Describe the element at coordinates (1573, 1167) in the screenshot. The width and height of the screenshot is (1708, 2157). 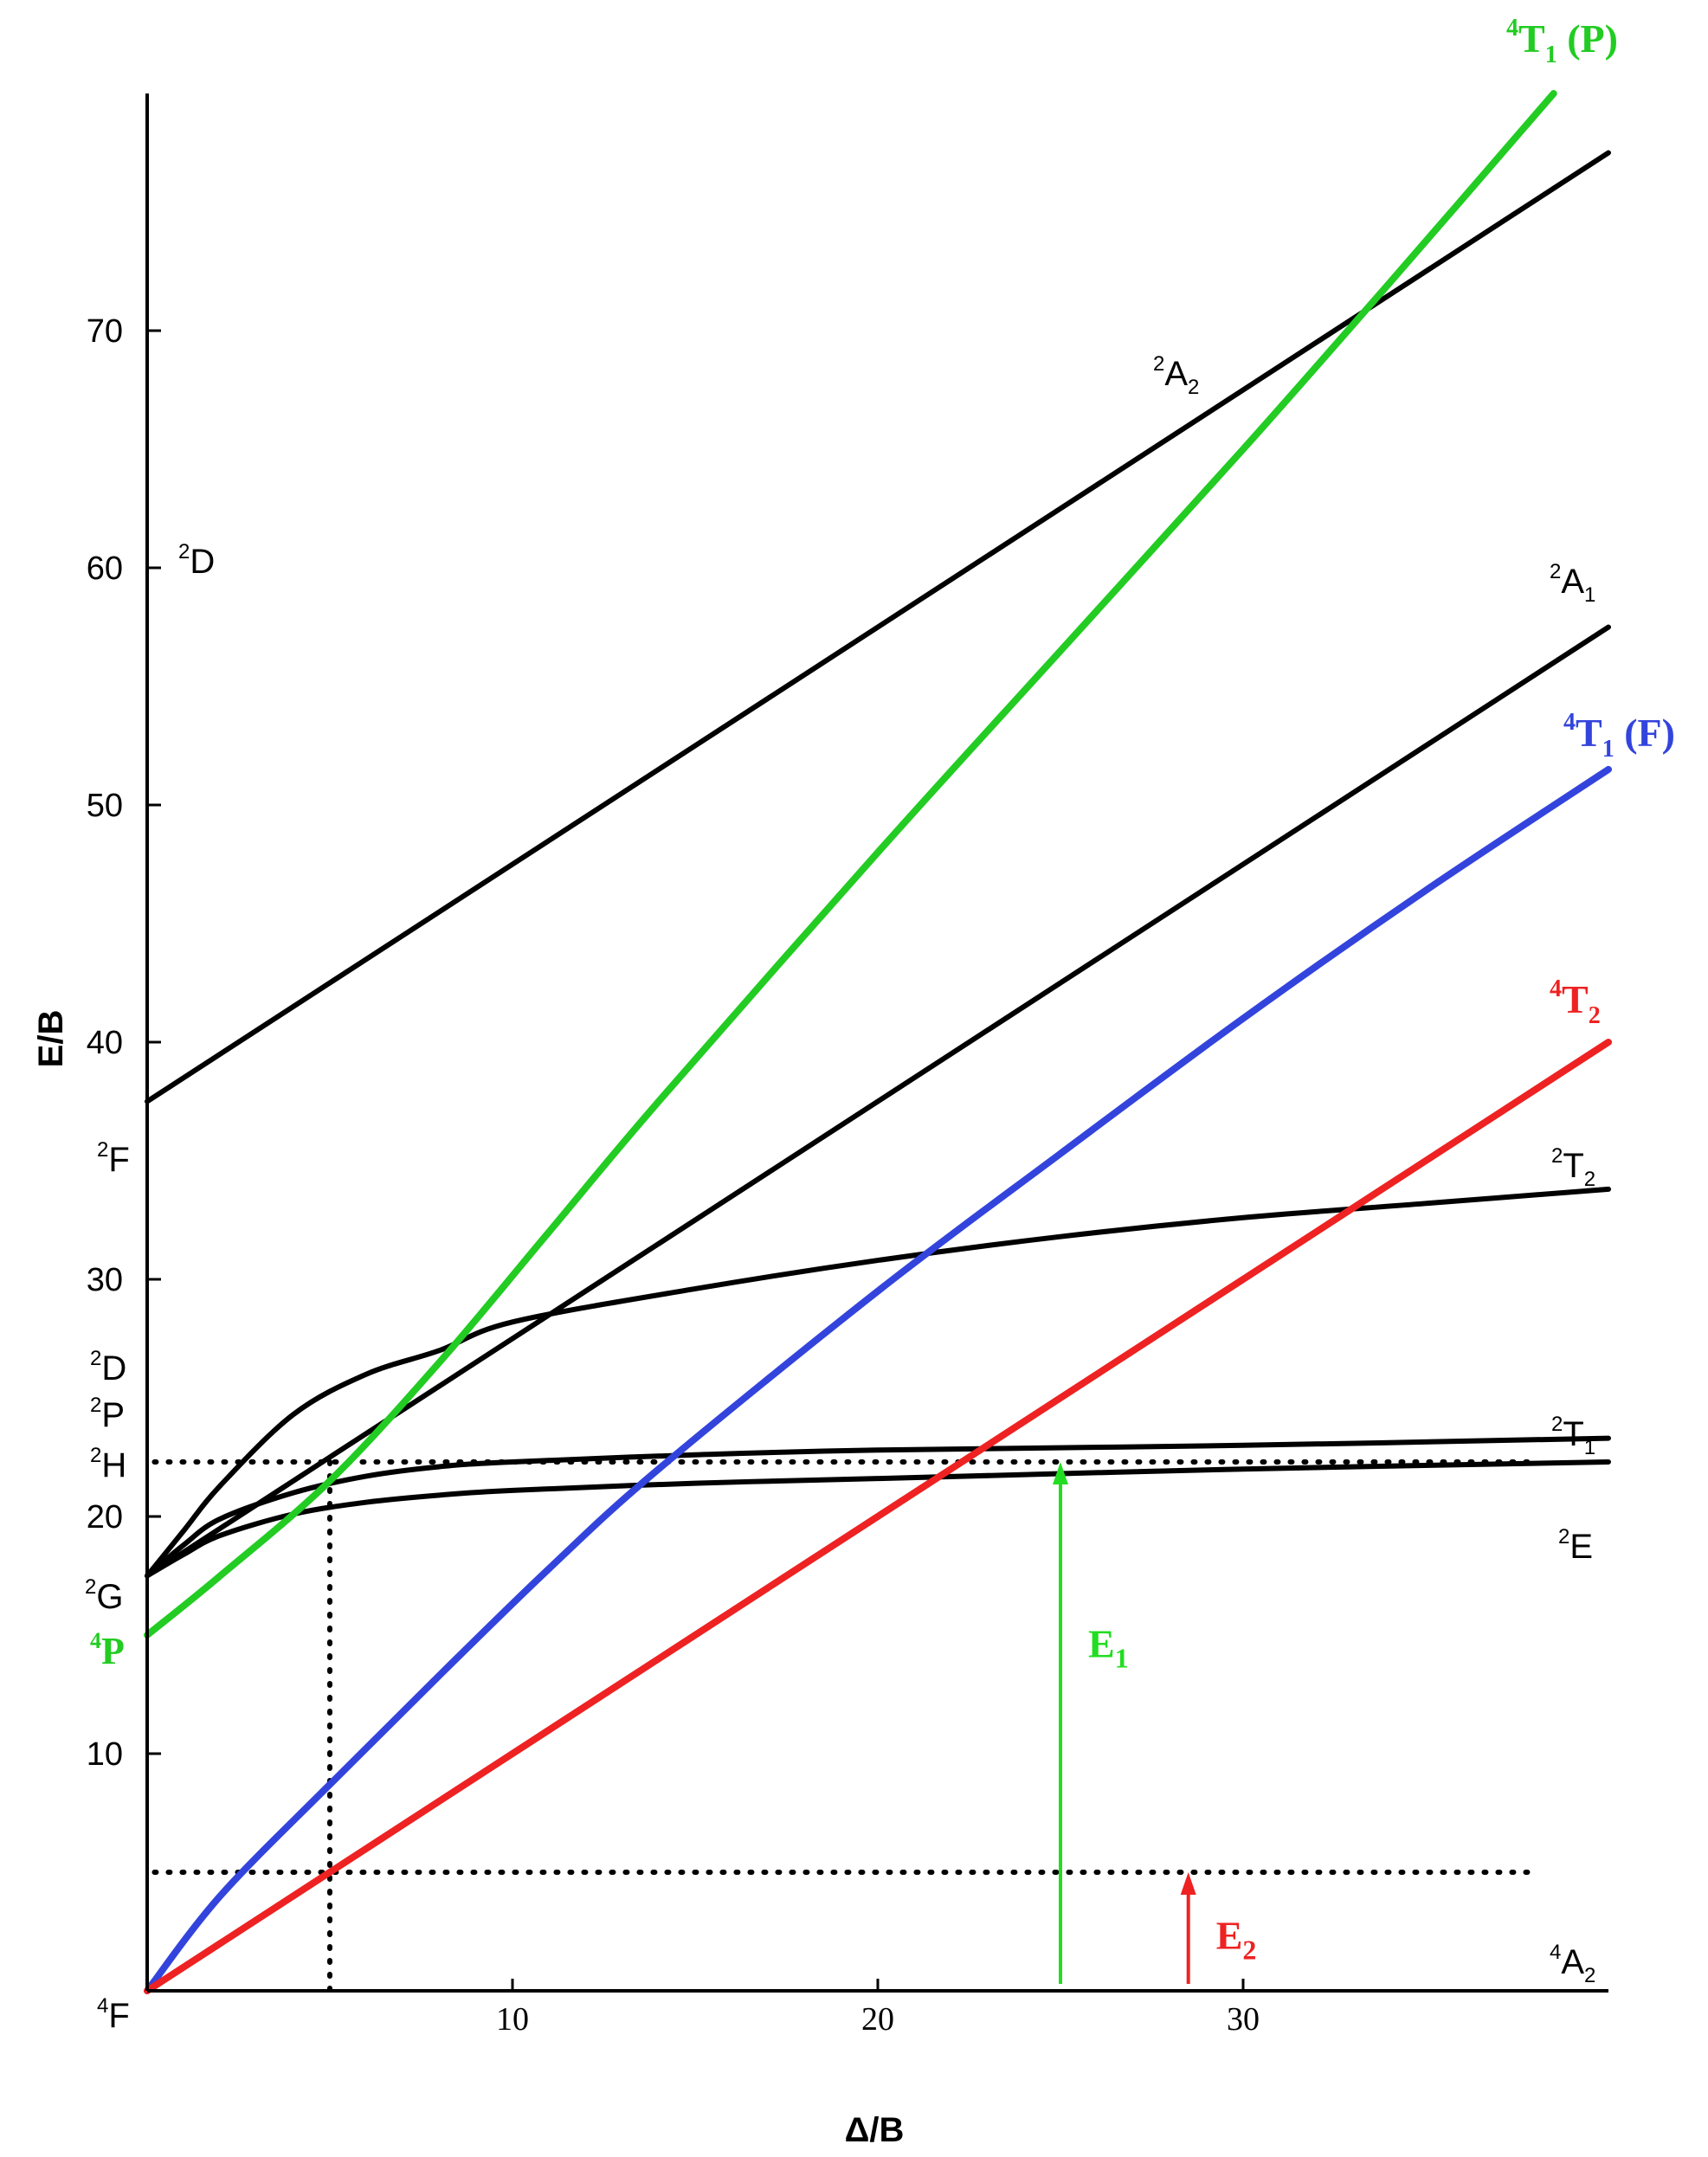
I see `state-label-2t2: 2T2` at that location.